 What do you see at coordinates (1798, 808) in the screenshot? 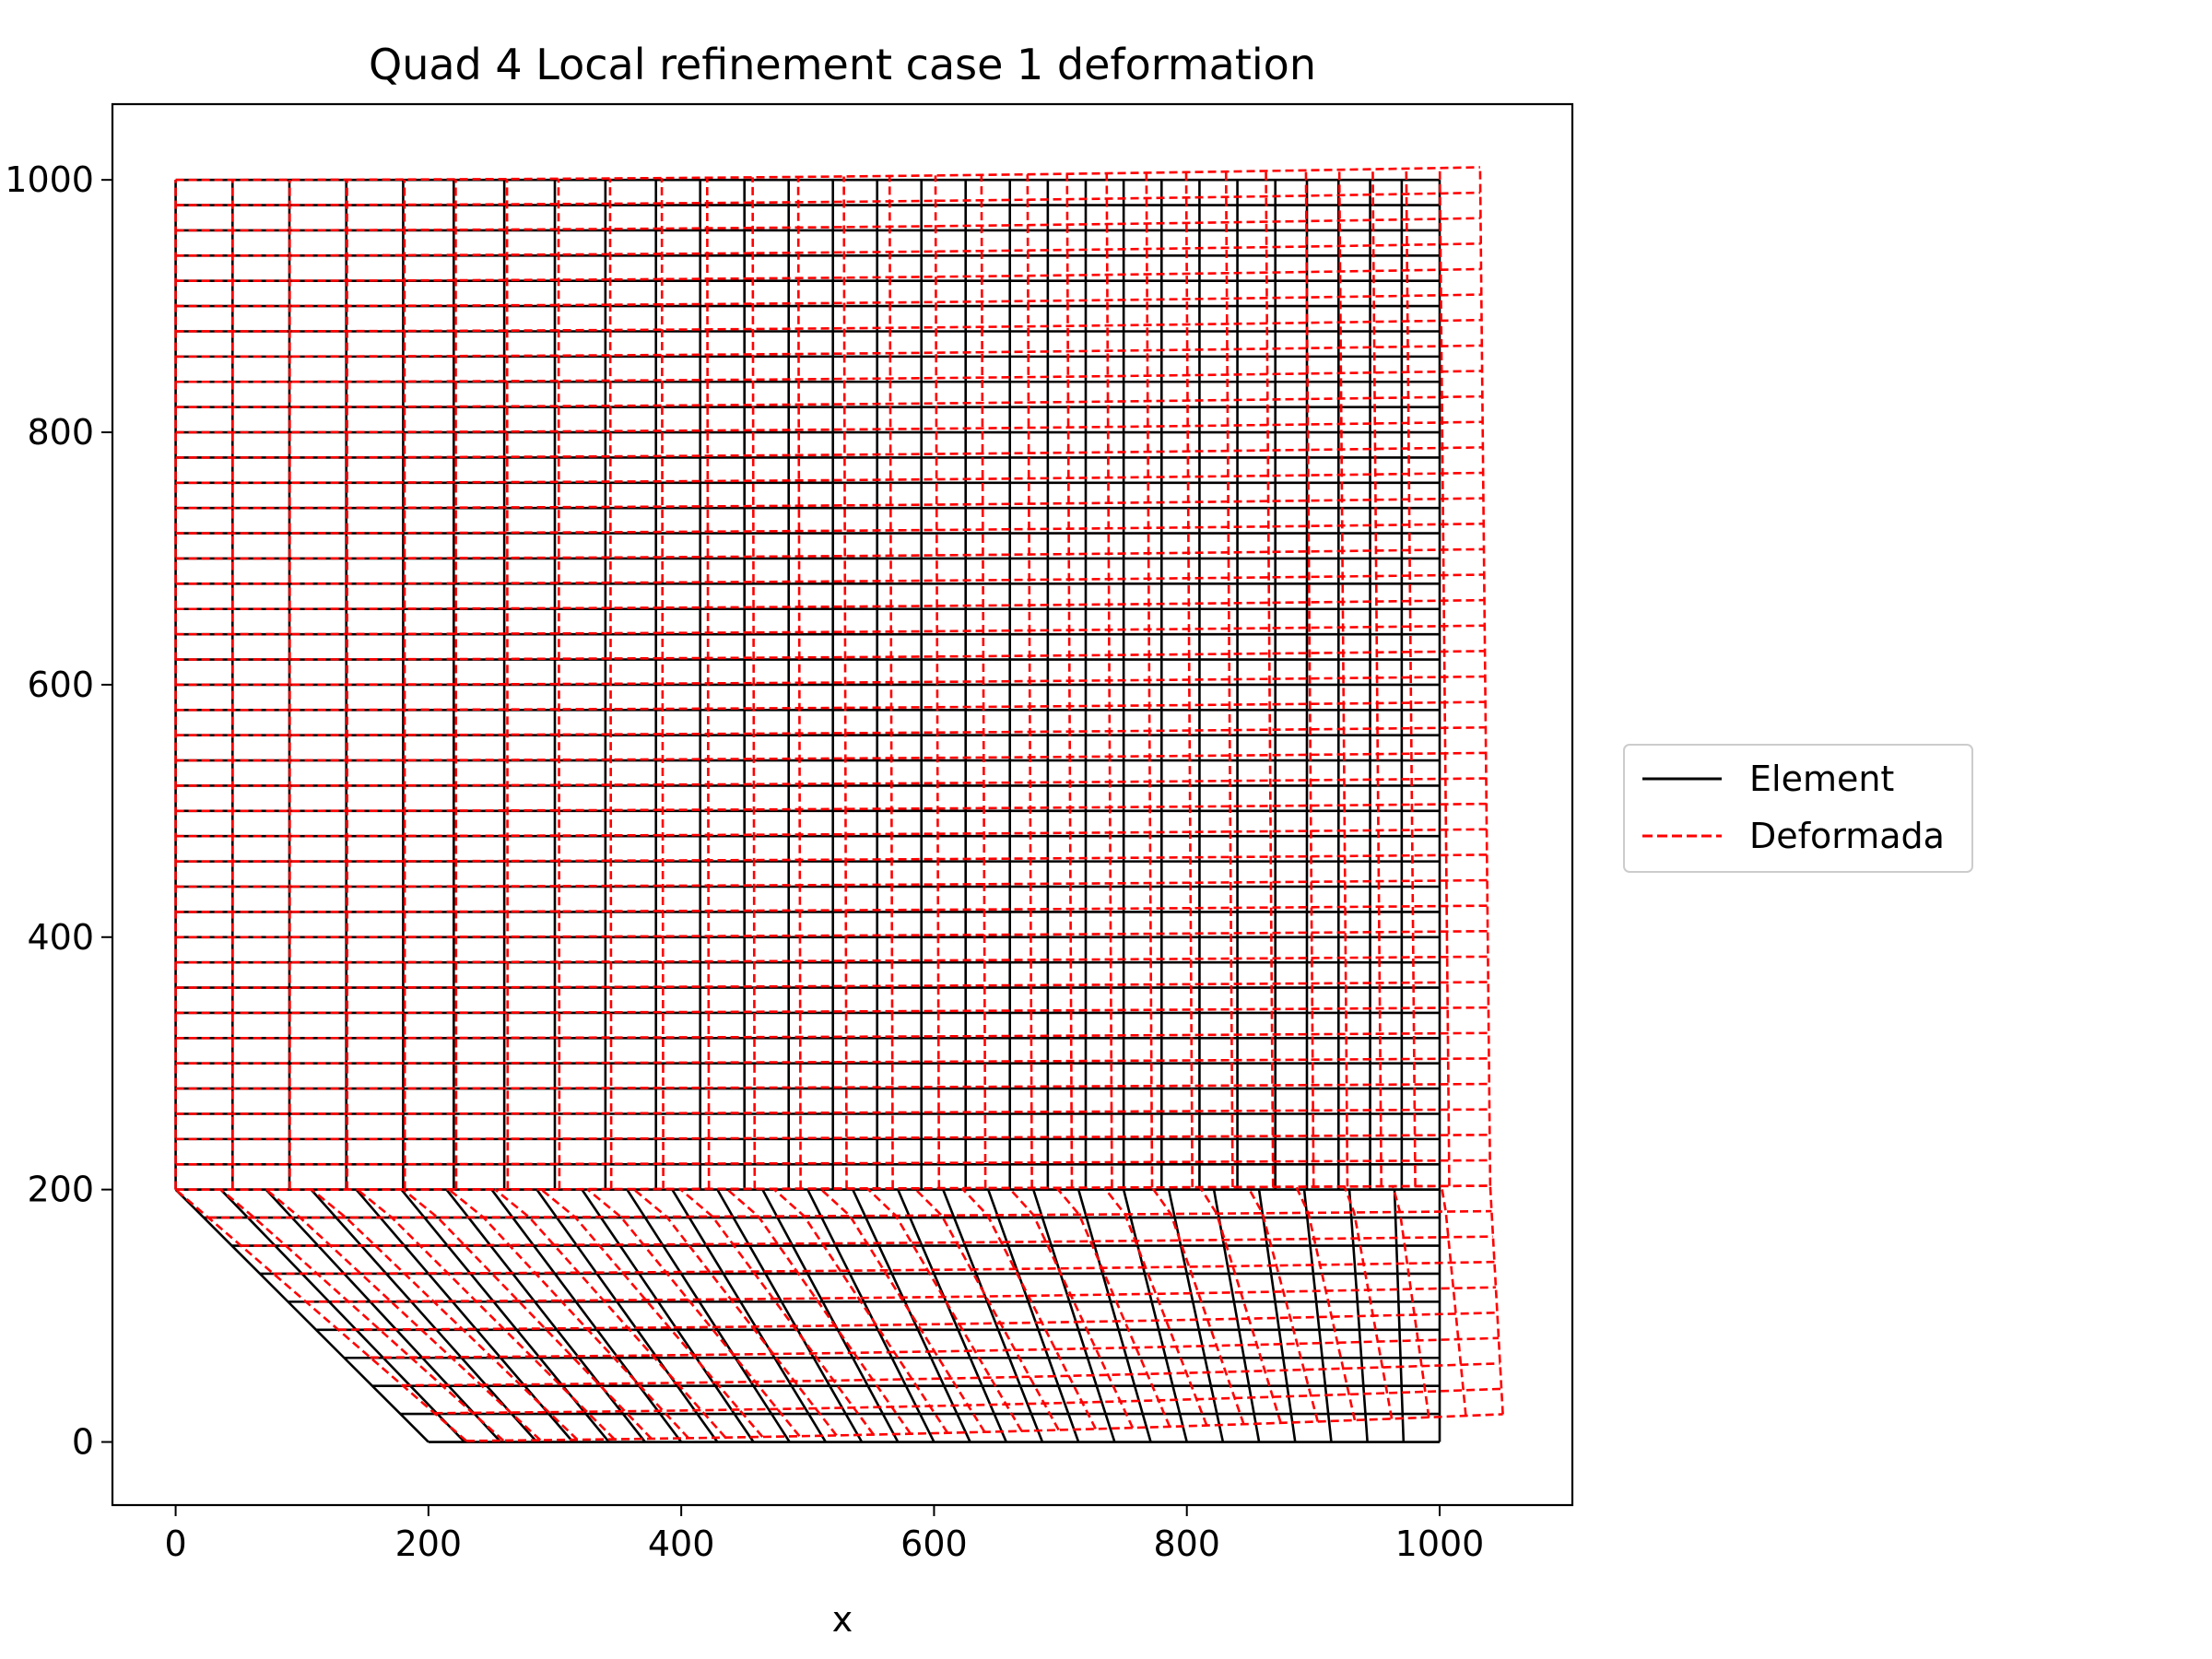
I see `legend-box` at bounding box center [1798, 808].